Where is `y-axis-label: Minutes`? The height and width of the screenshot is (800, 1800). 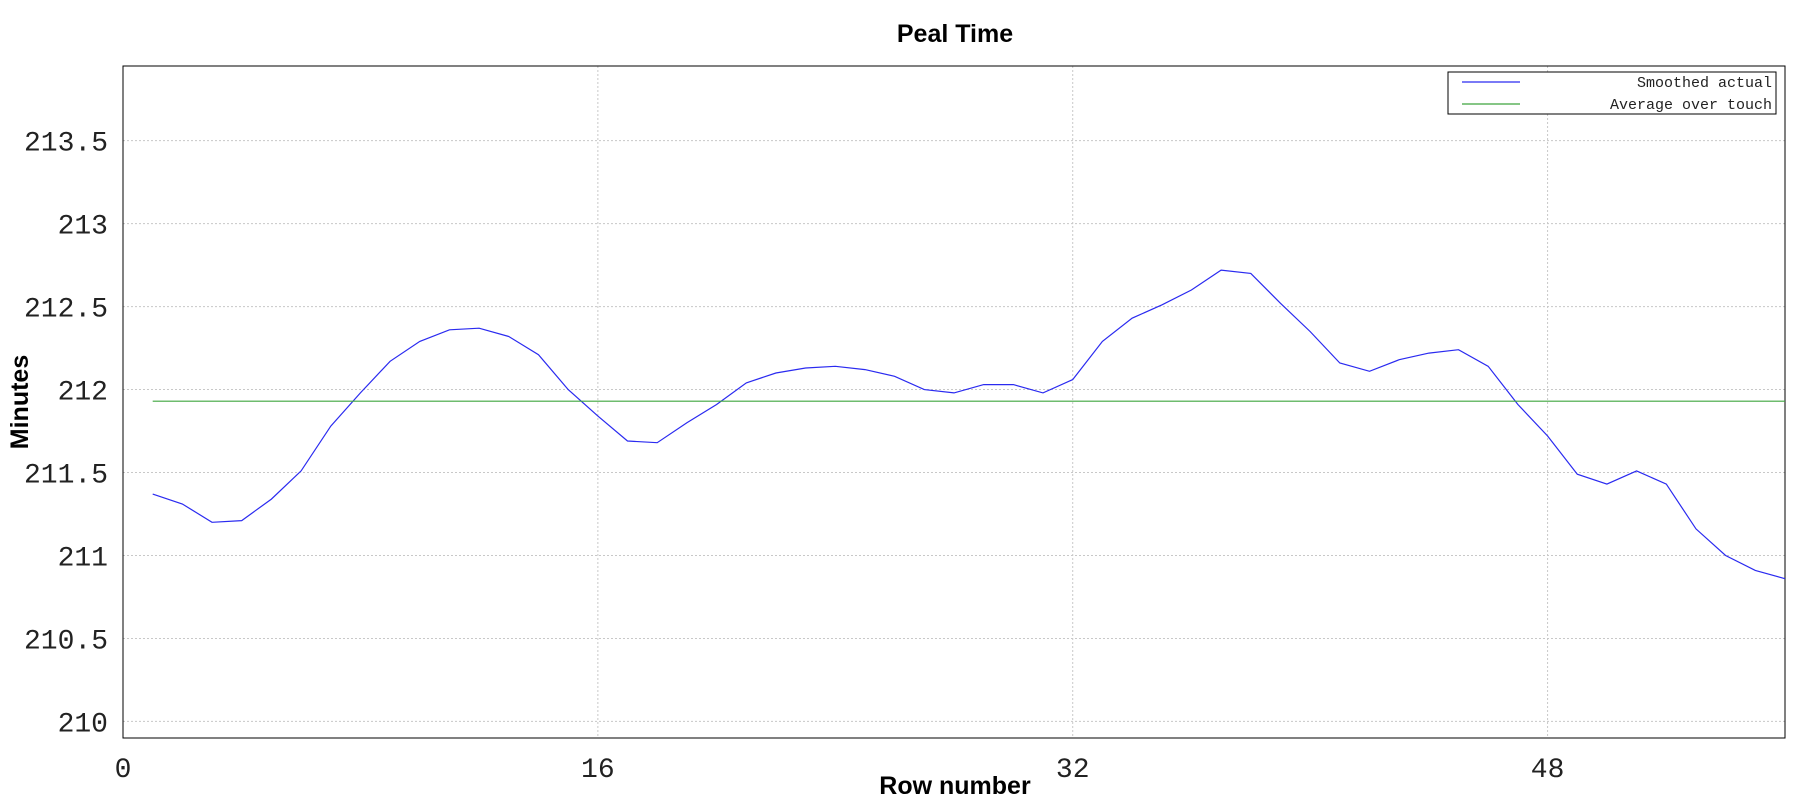 y-axis-label: Minutes is located at coordinates (20, 402).